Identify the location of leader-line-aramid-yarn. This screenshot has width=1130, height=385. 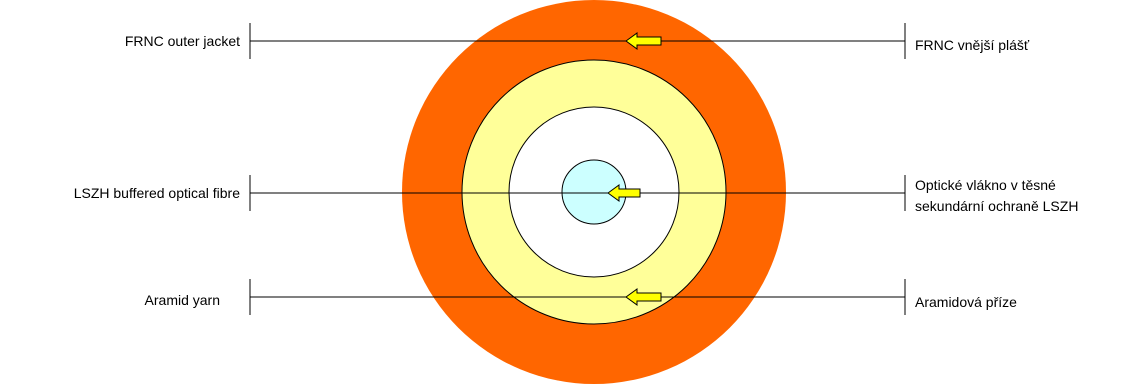
(577, 297).